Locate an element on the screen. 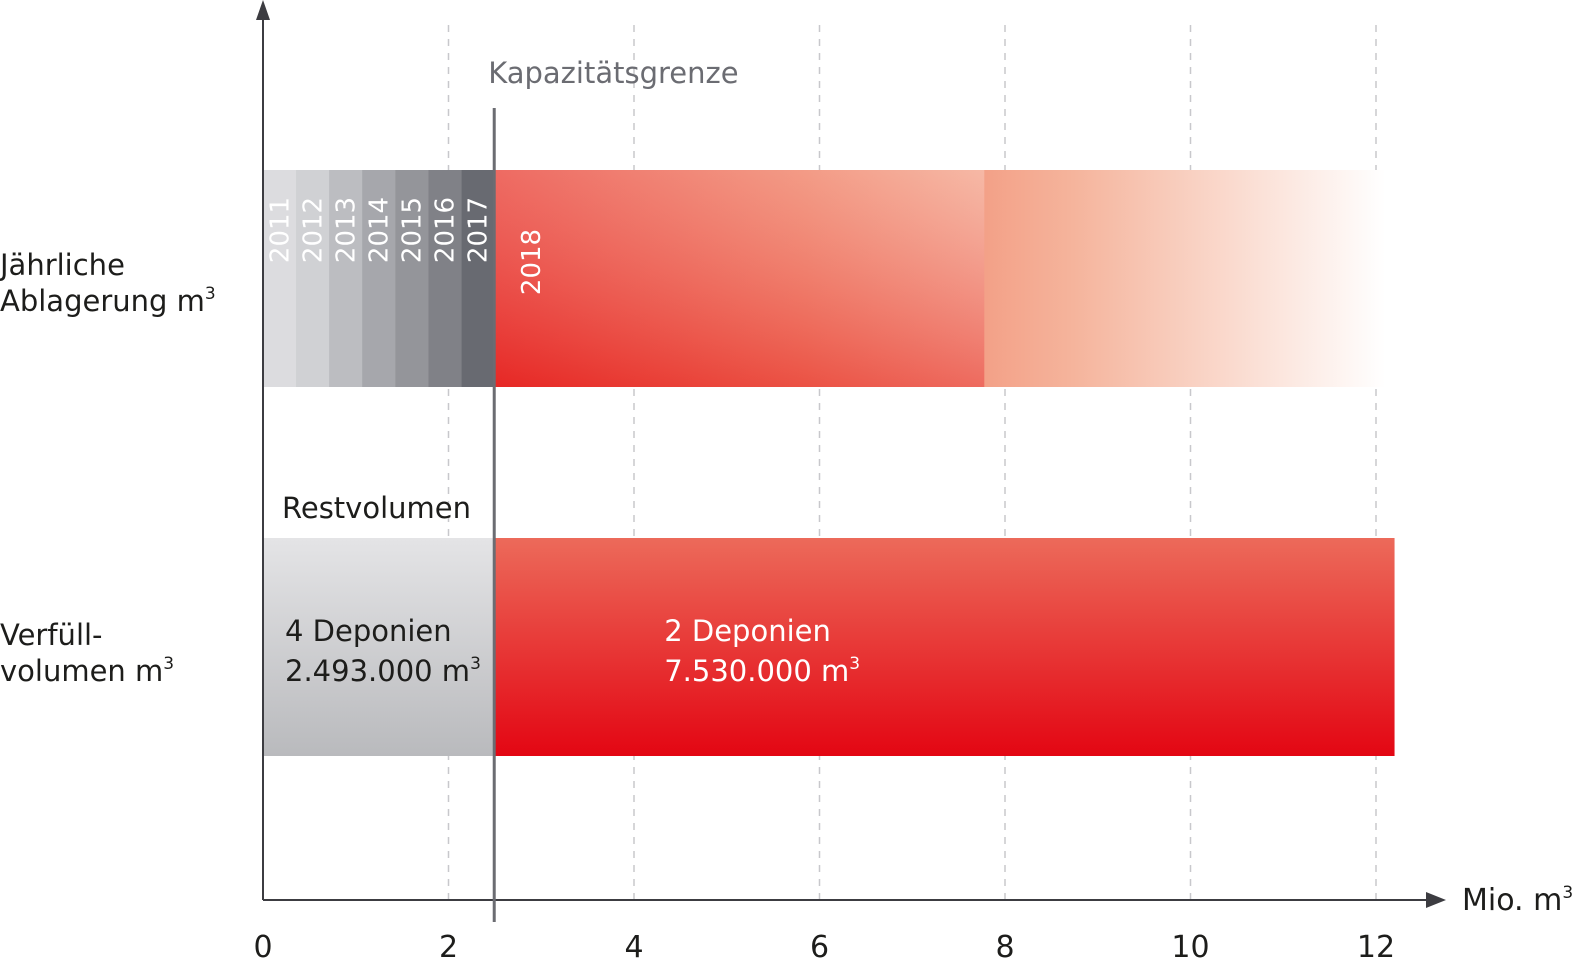  y-axis-arrow-icon is located at coordinates (263, 10).